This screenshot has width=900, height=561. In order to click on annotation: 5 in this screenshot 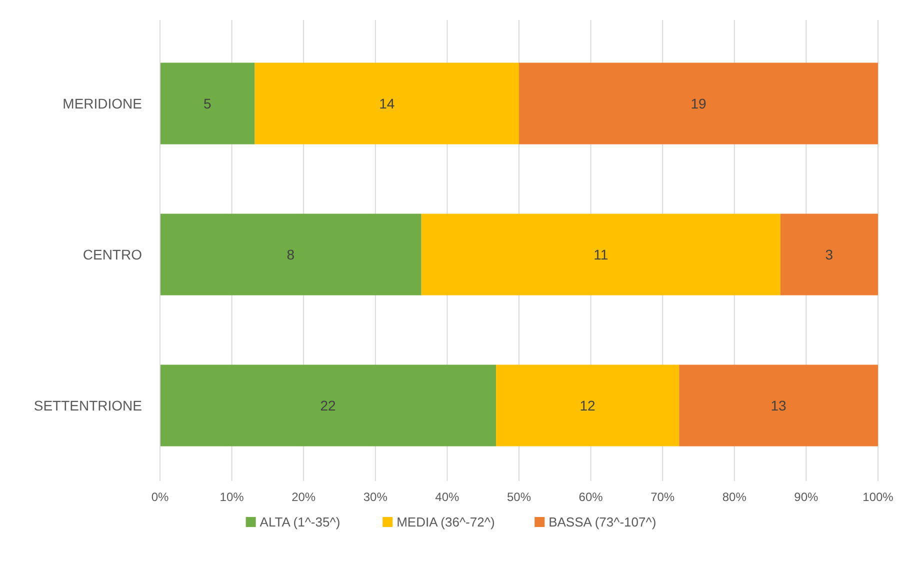, I will do `click(207, 103)`.